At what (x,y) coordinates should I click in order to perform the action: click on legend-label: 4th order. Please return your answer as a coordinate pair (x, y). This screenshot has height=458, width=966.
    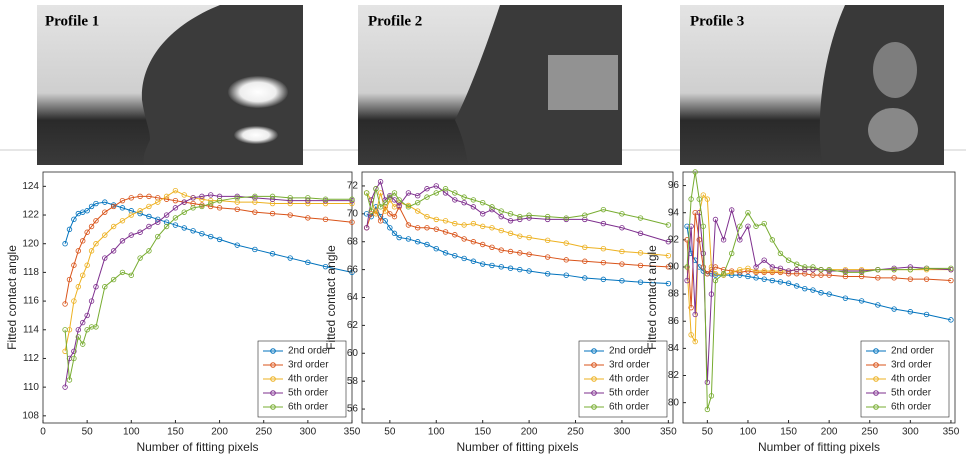
    Looking at the image, I should click on (629, 379).